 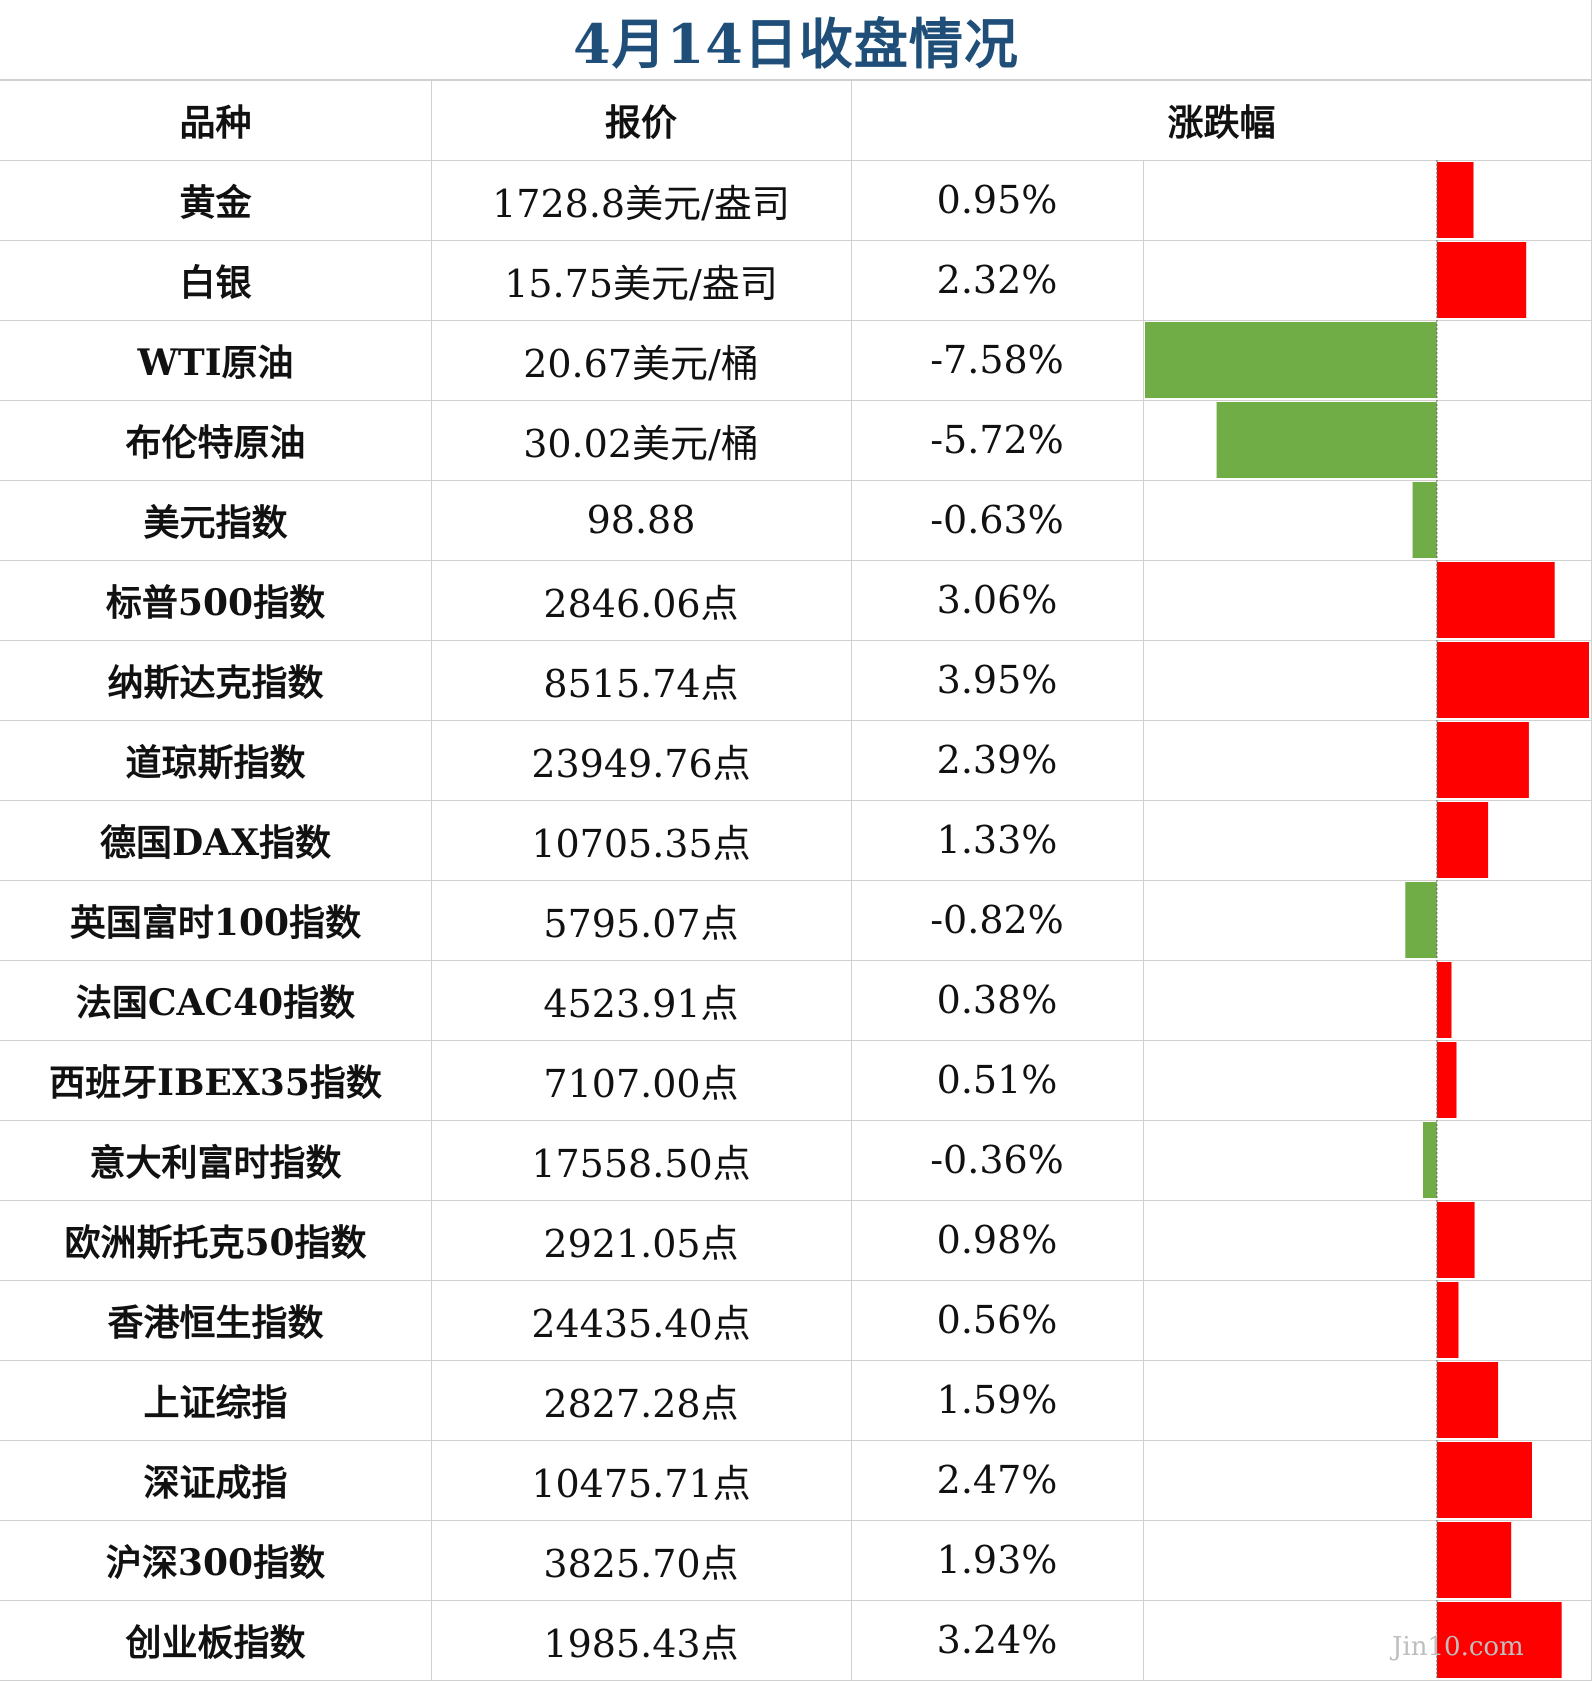 What do you see at coordinates (641, 603) in the screenshot?
I see `item-price: 2846.06点` at bounding box center [641, 603].